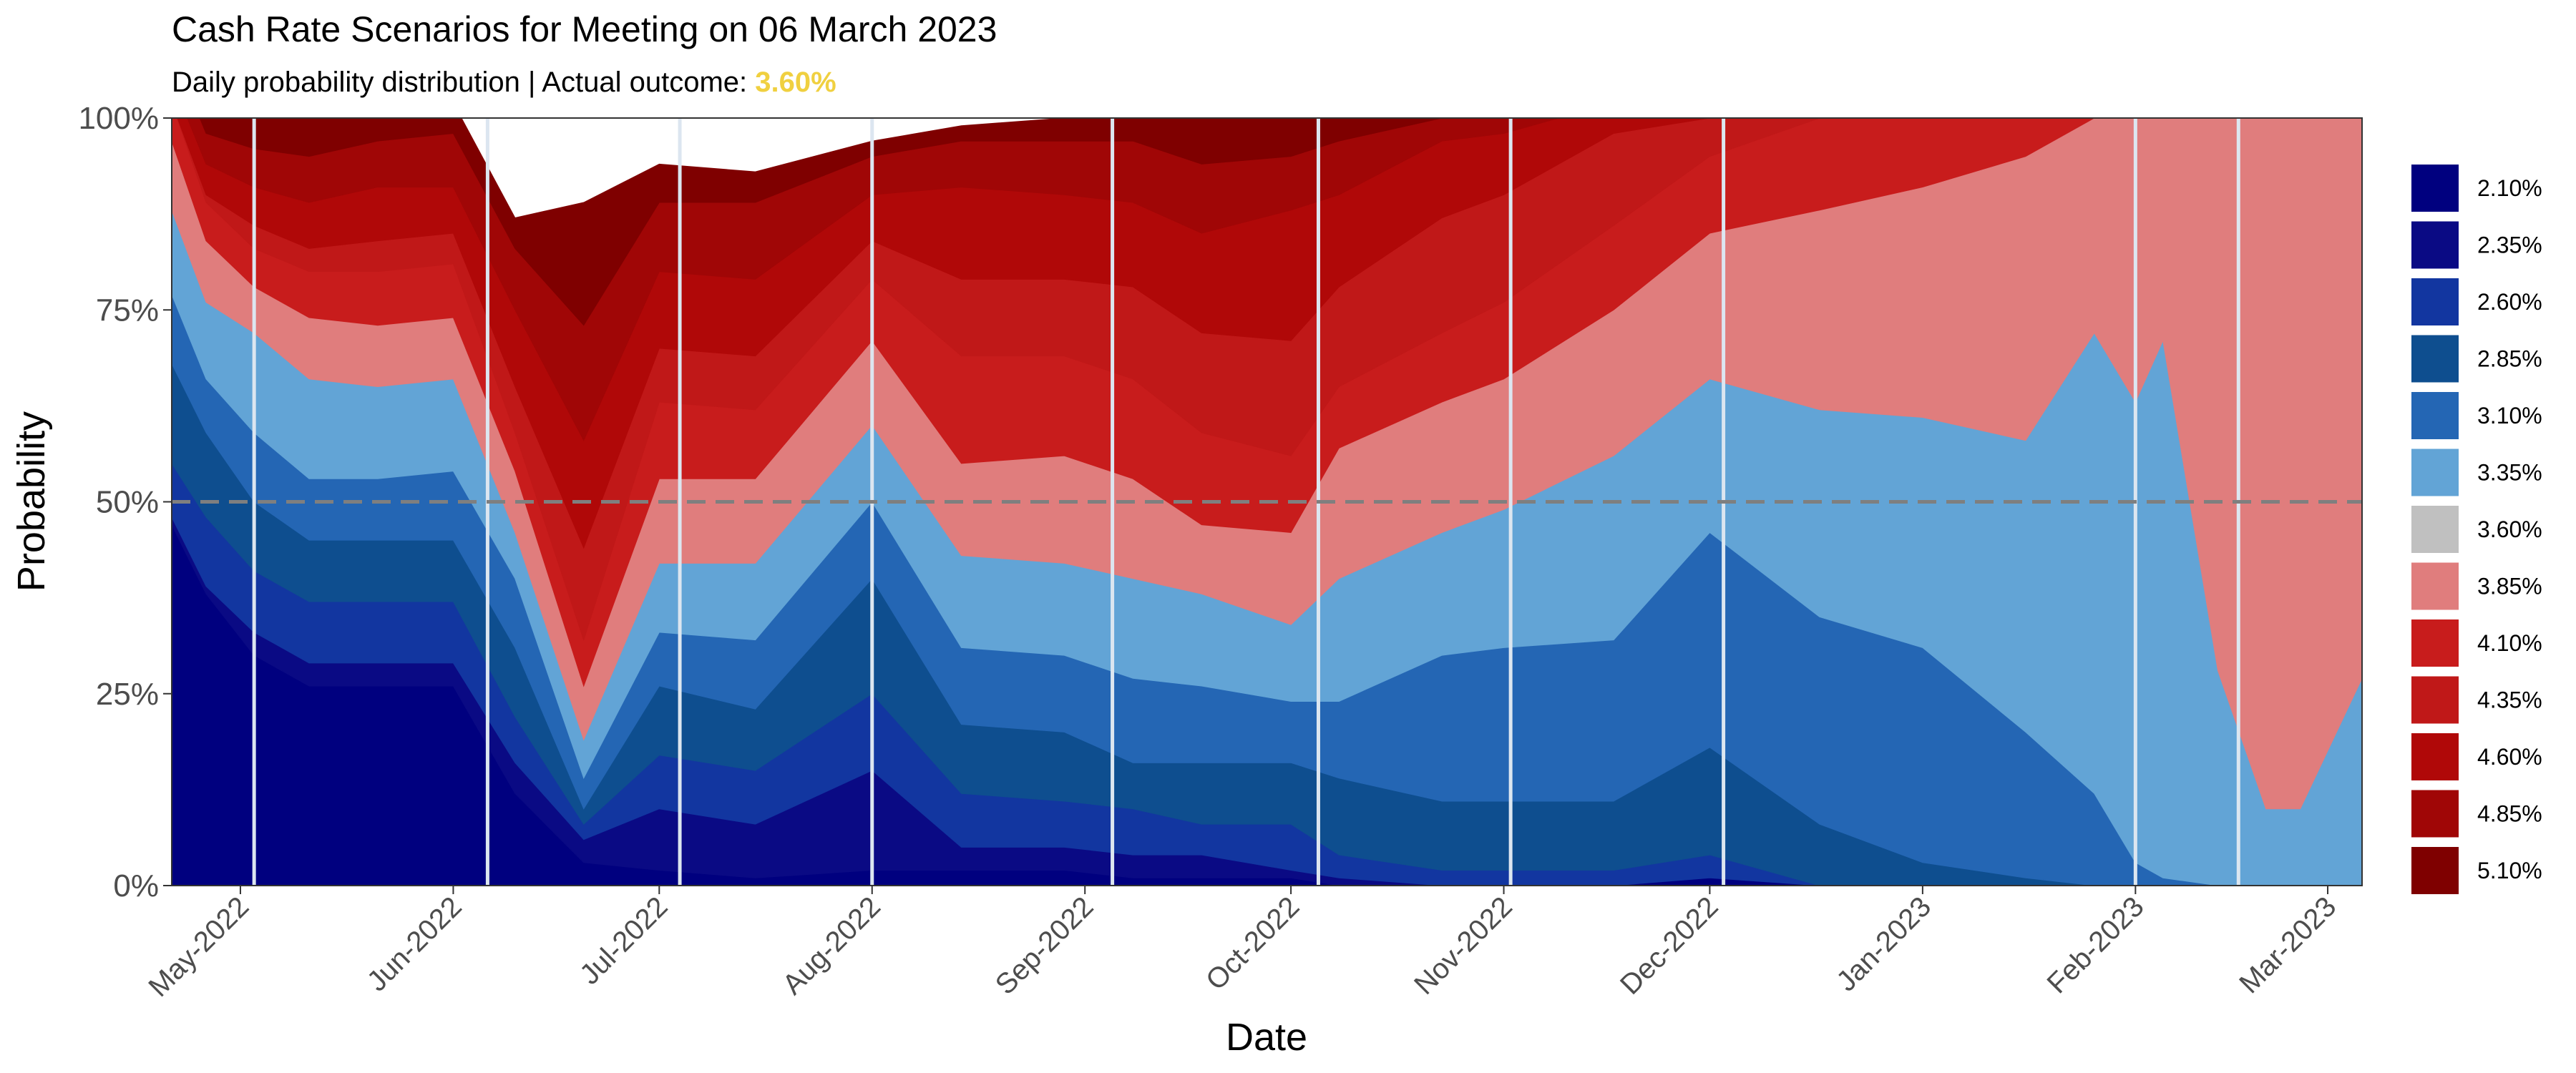  I want to click on x-tick-label: Feb-2023, so click(2095, 945).